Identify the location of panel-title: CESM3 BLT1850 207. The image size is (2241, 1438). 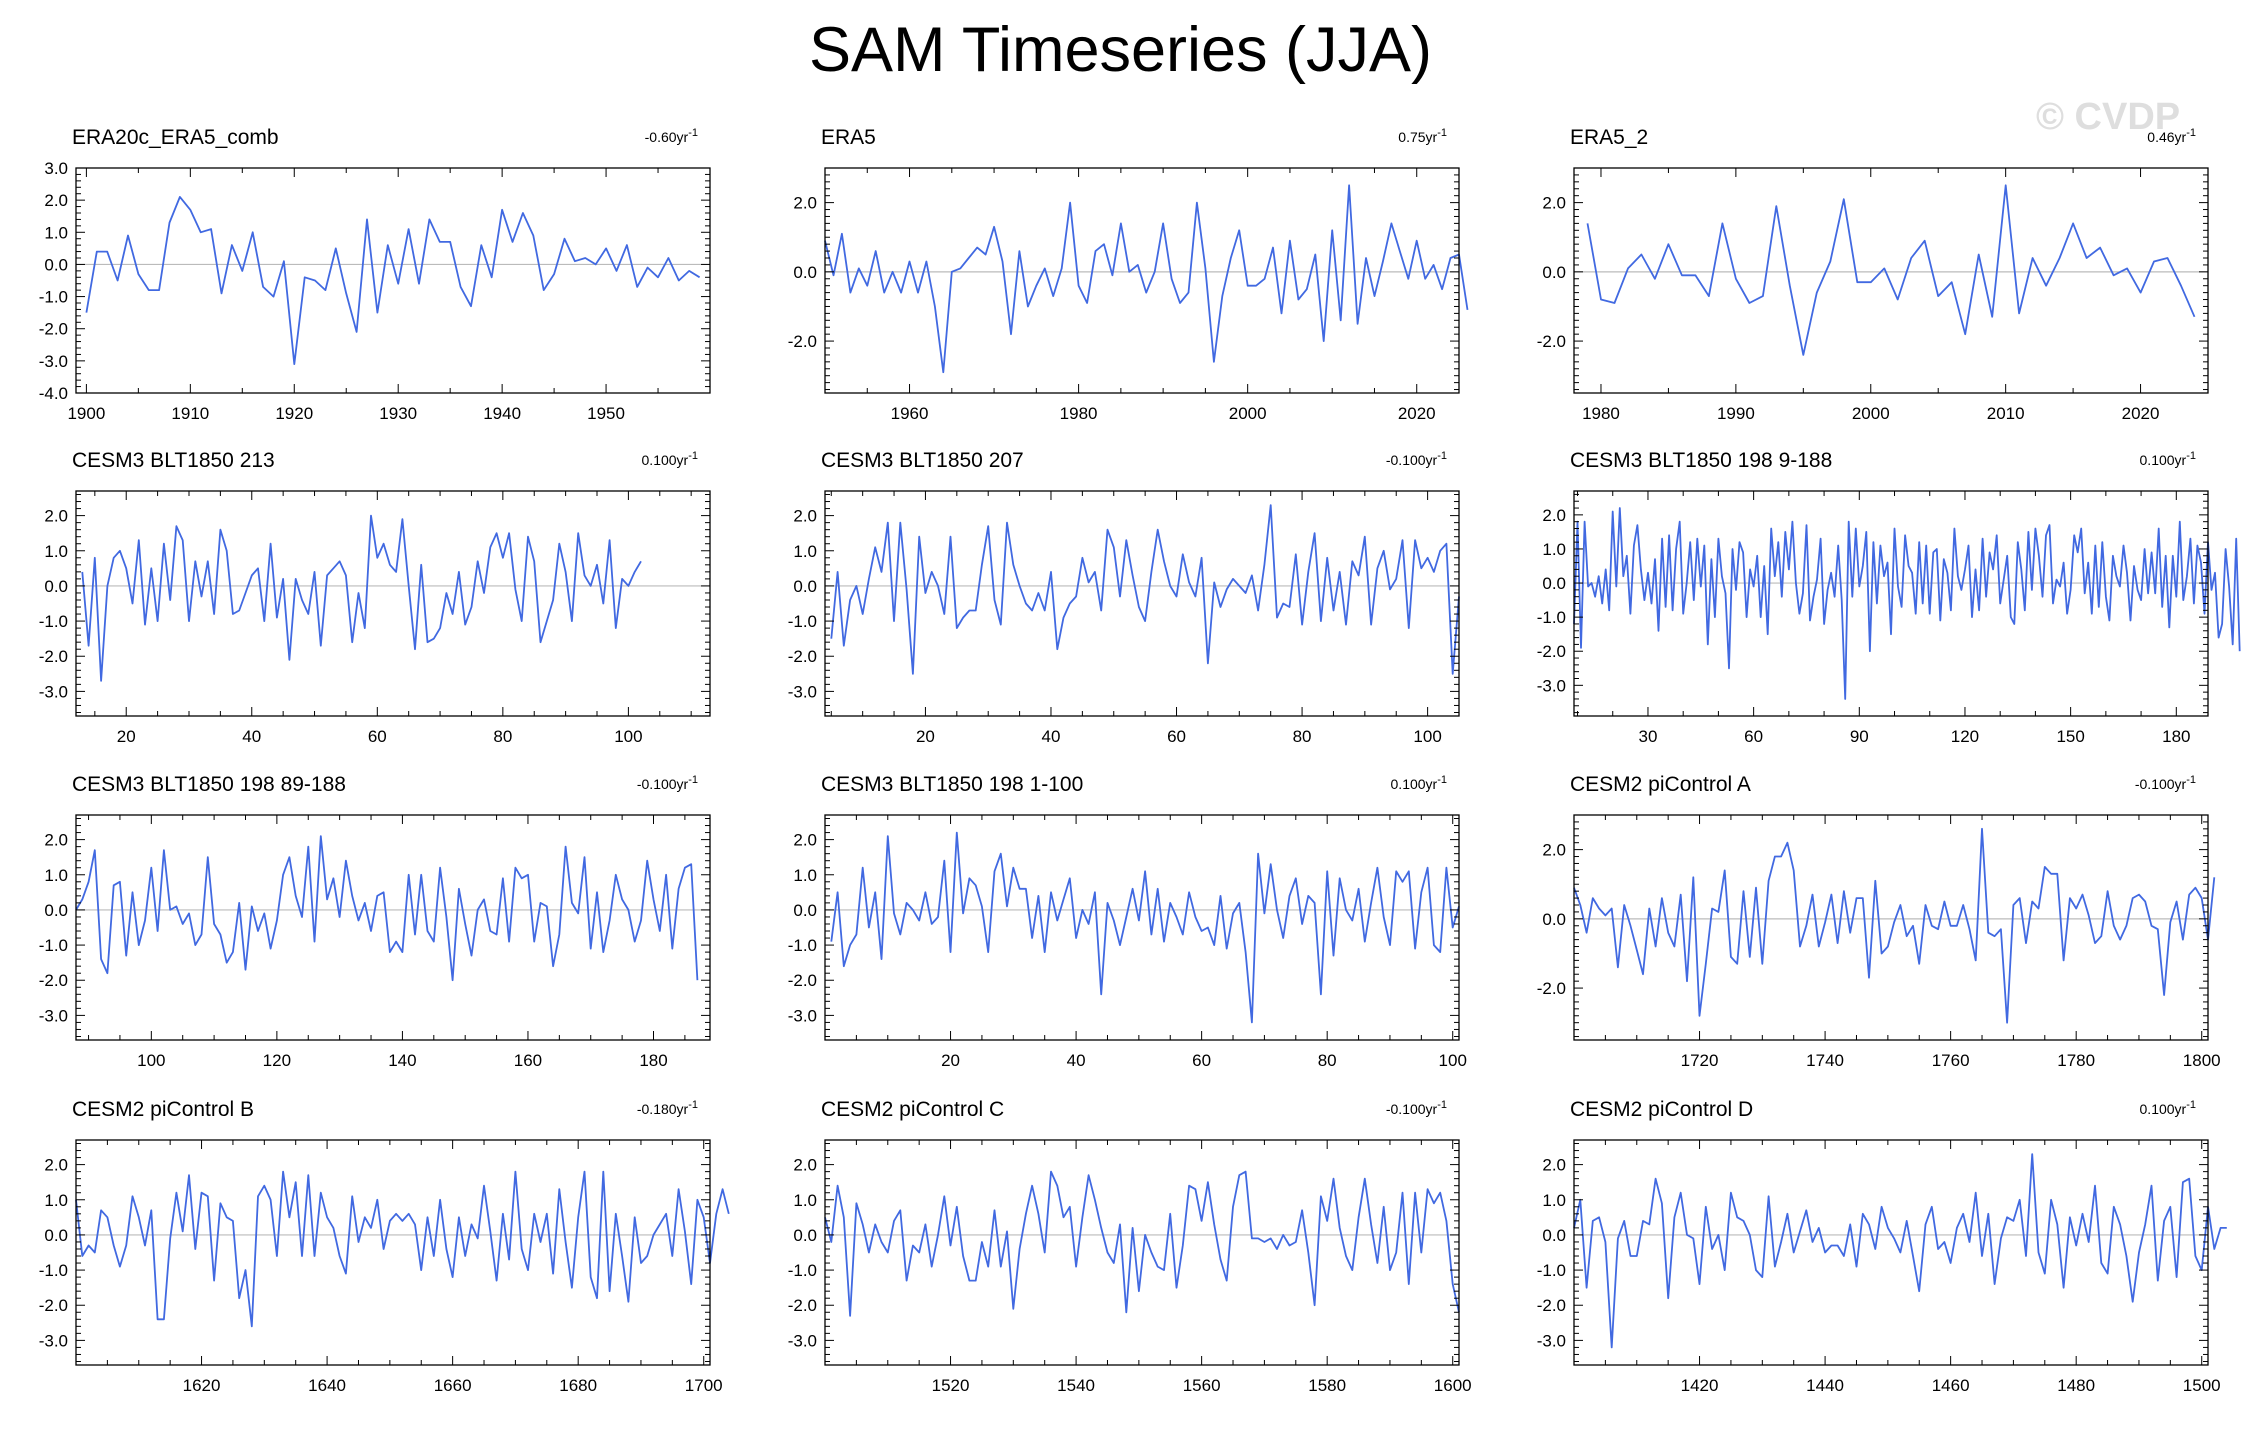
(922, 460).